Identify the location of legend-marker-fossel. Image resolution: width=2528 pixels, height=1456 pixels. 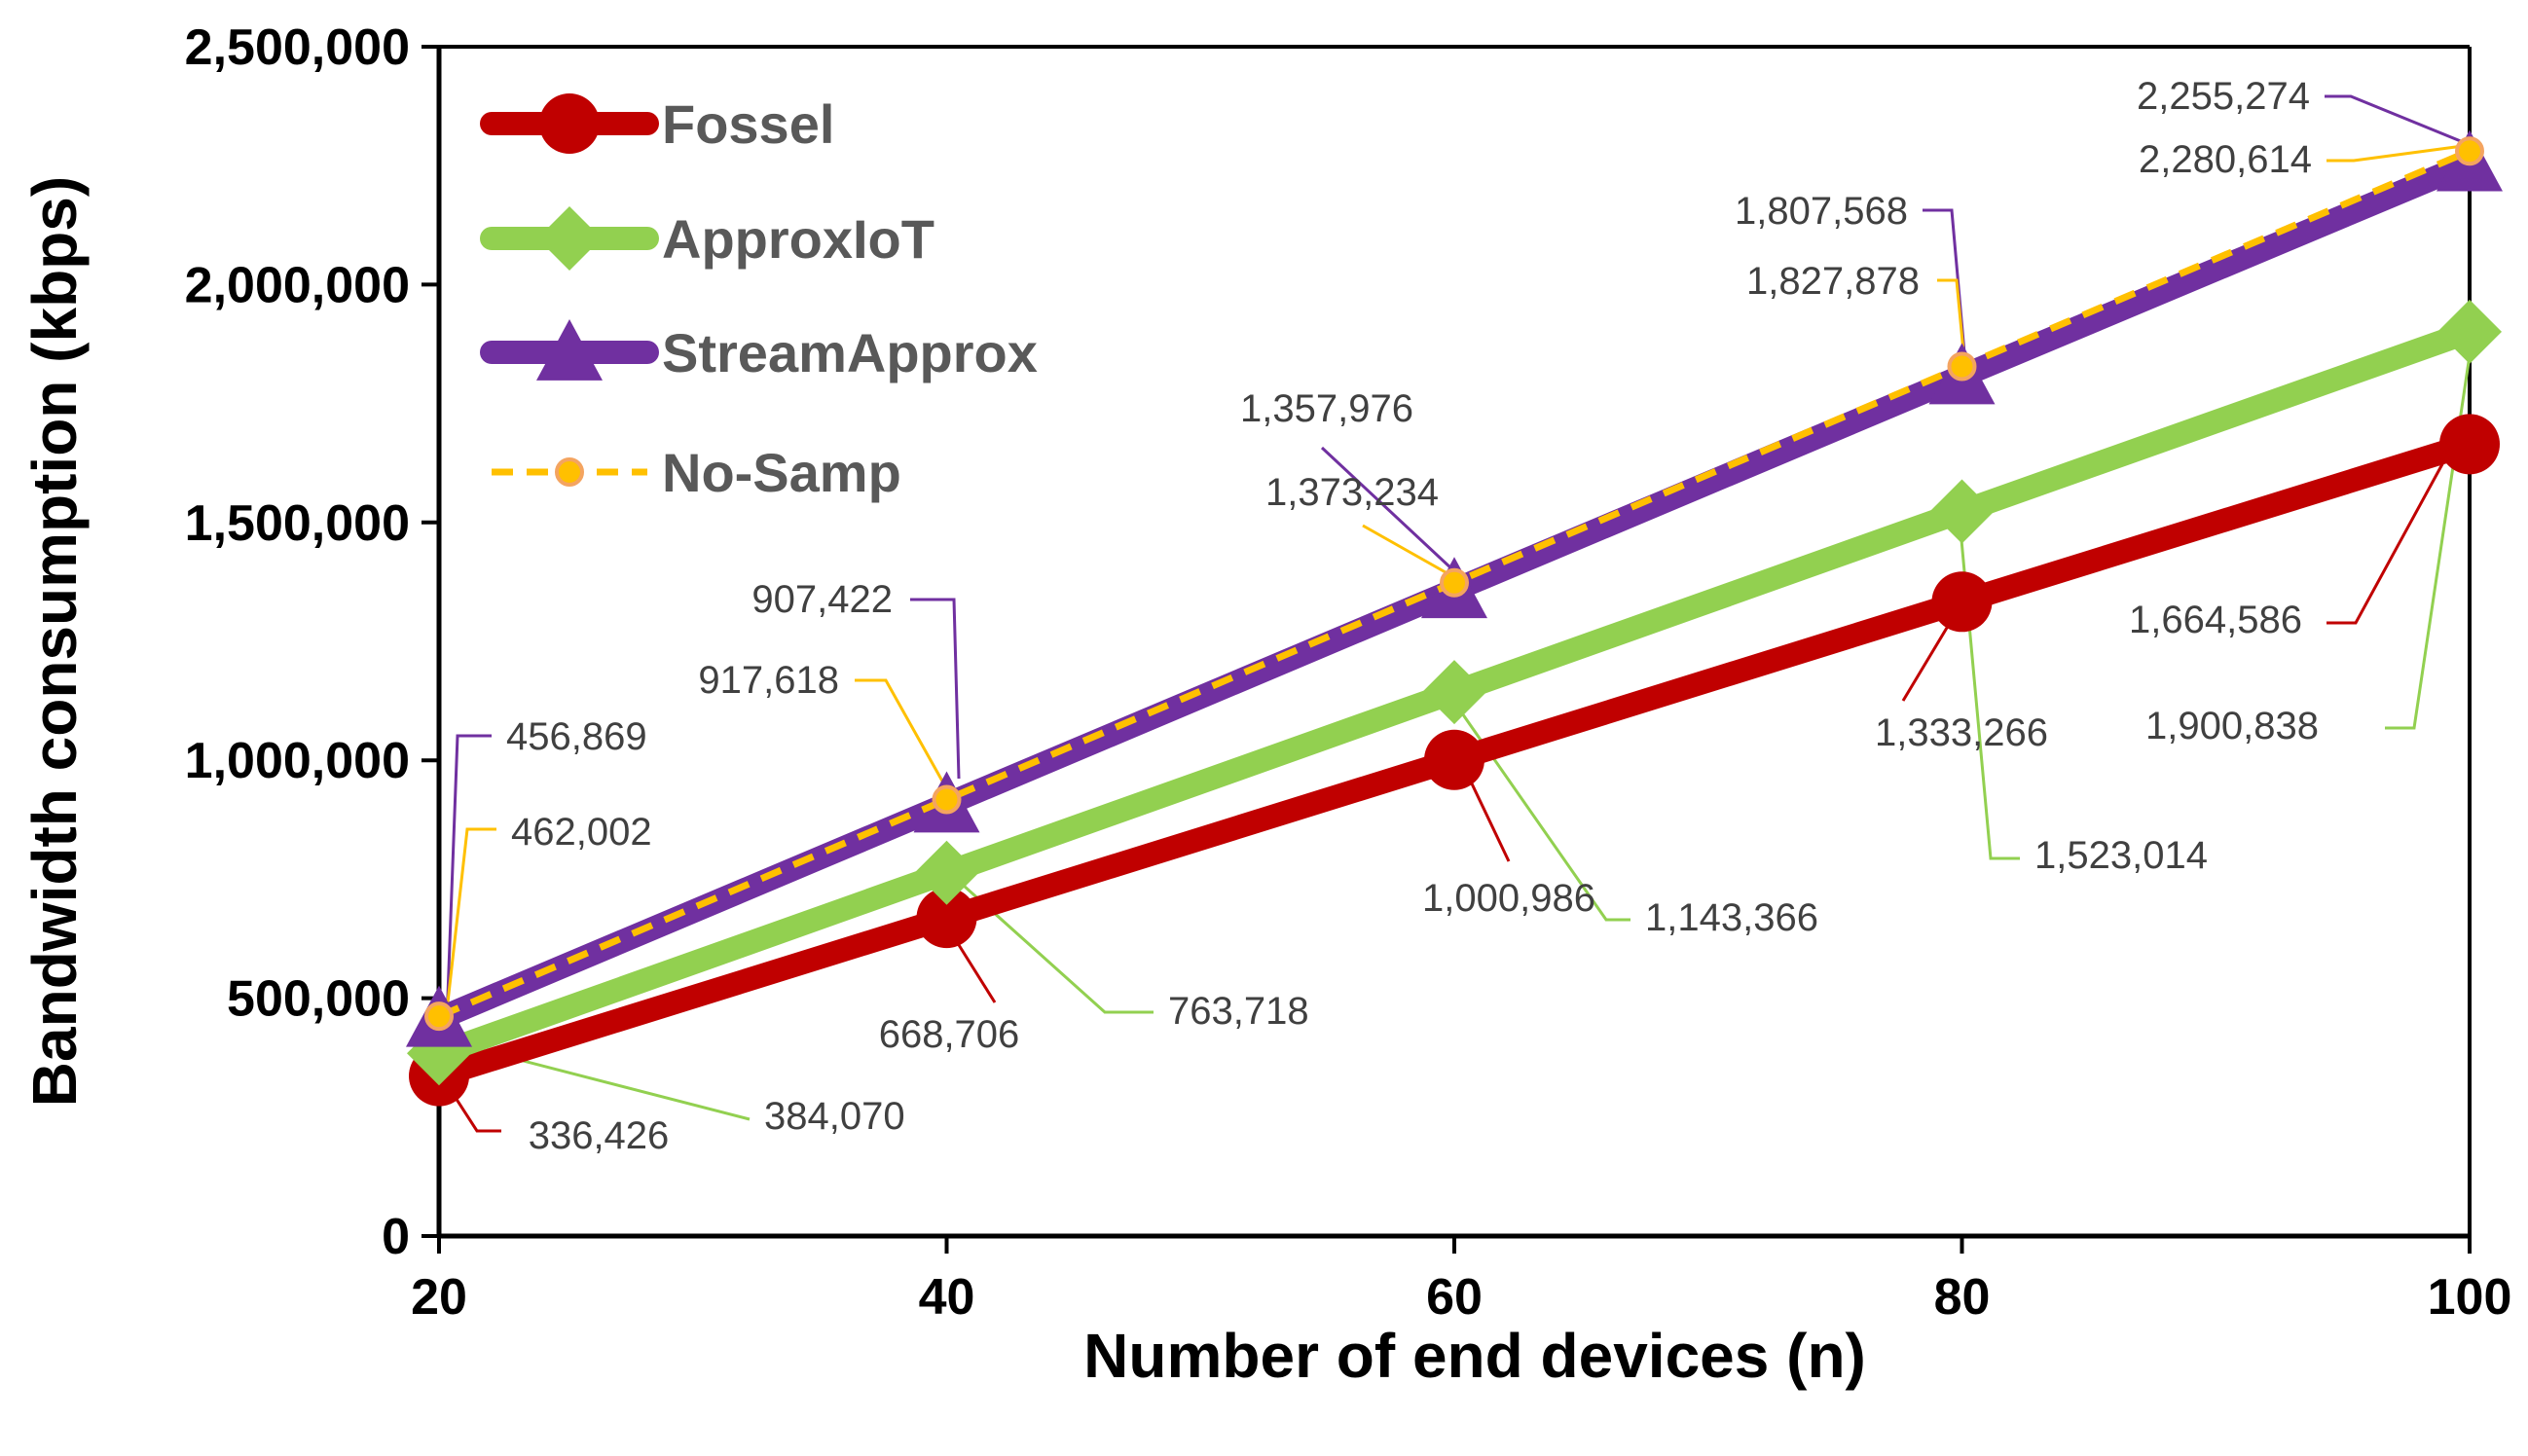
(569, 123).